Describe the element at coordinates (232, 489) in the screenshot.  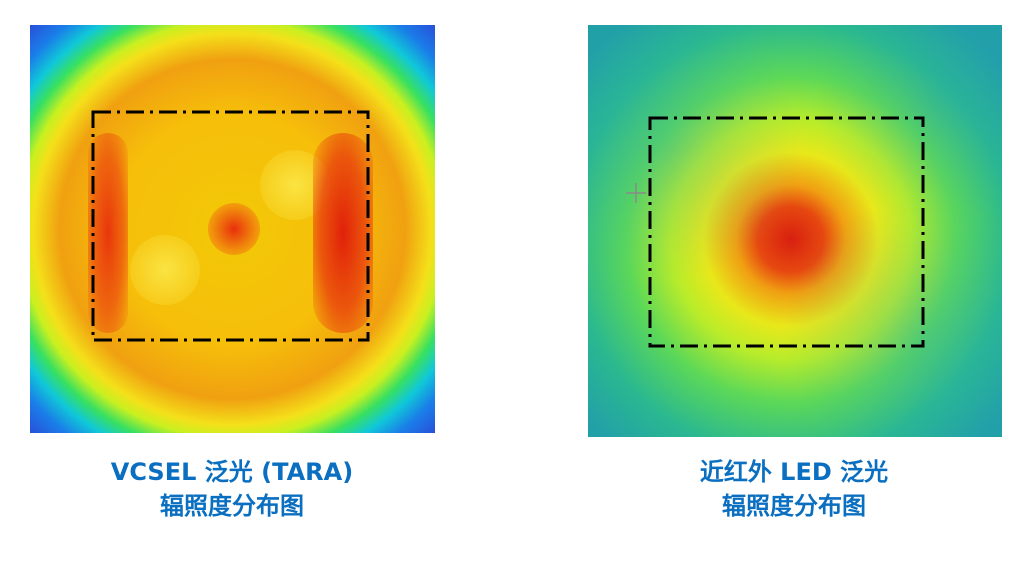
I see `vcsel-caption: VCSEL 泛光 (TARA) 辐照度分布图` at that location.